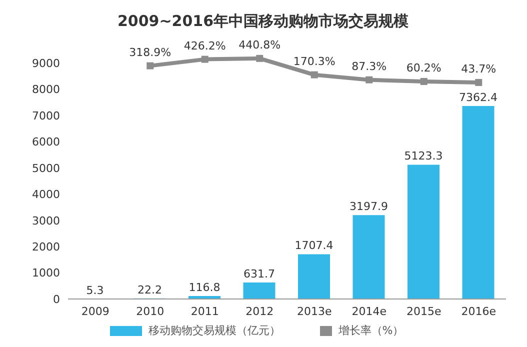 The width and height of the screenshot is (527, 347). Describe the element at coordinates (213, 330) in the screenshot. I see `legend-label: 移动购物交易规模（亿元）` at that location.